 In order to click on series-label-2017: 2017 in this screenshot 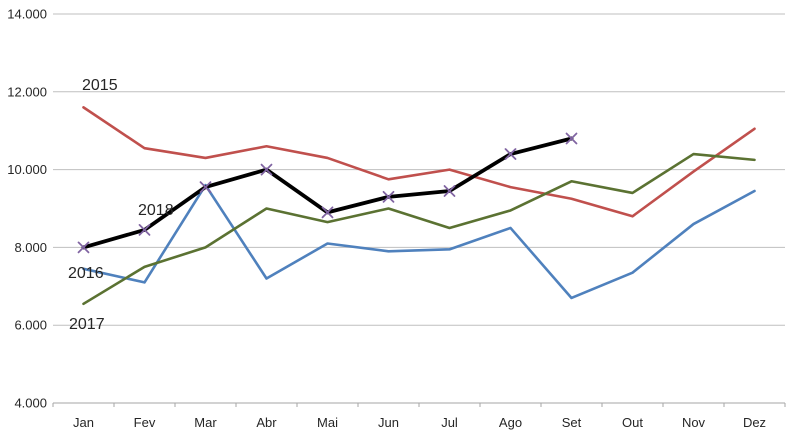, I will do `click(87, 324)`.